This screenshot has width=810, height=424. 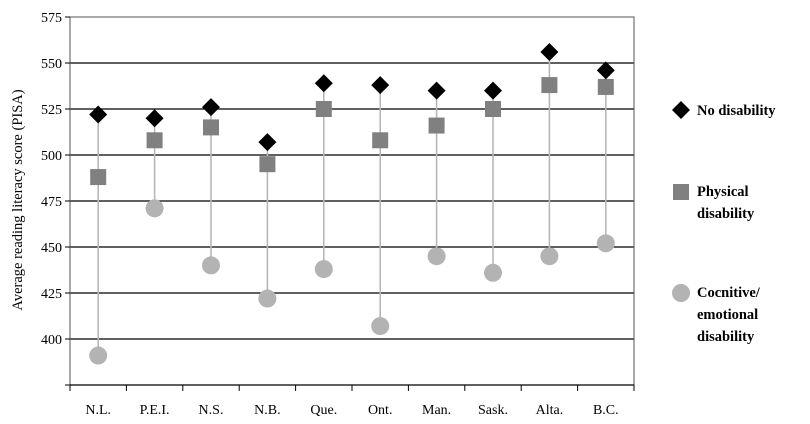 What do you see at coordinates (18, 199) in the screenshot?
I see `y-axis-label: Average reading literacy score (PISA)` at bounding box center [18, 199].